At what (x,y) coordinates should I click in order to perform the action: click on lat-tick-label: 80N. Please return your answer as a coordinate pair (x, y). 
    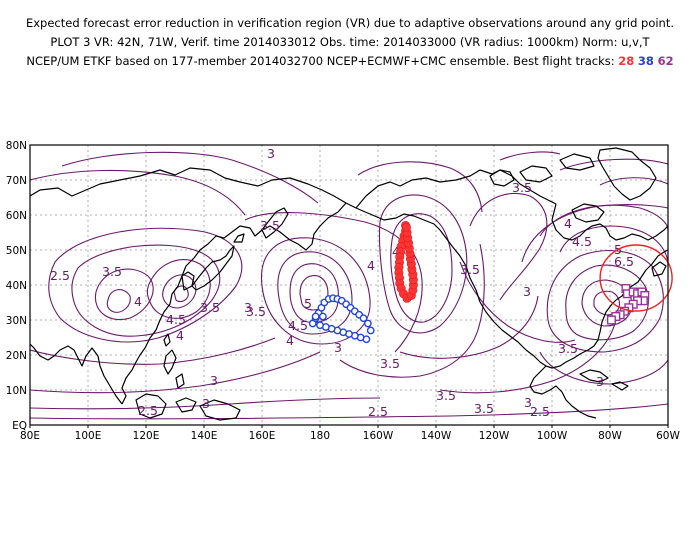
    Looking at the image, I should click on (16, 146).